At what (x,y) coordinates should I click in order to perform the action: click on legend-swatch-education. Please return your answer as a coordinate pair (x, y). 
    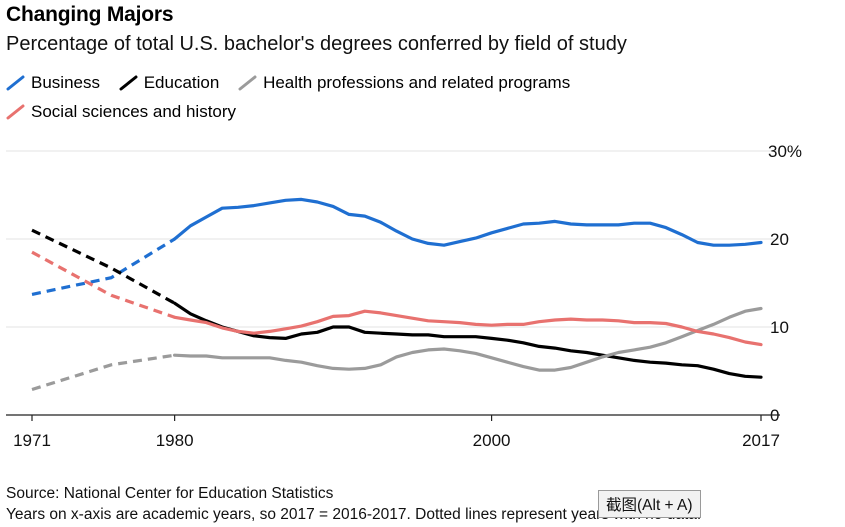
    Looking at the image, I should click on (128, 83).